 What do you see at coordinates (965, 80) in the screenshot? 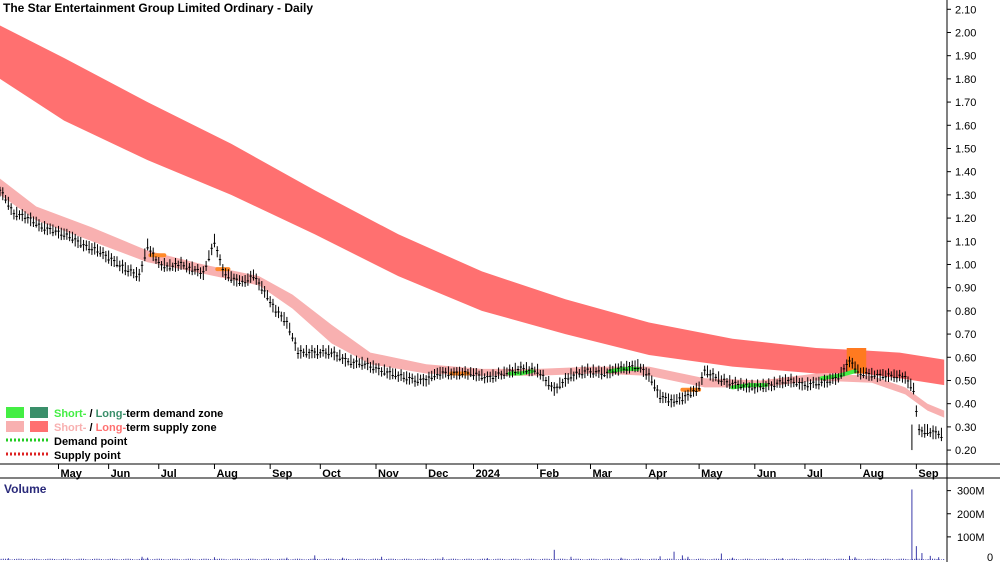
I see `price-tick-label: 1.80` at bounding box center [965, 80].